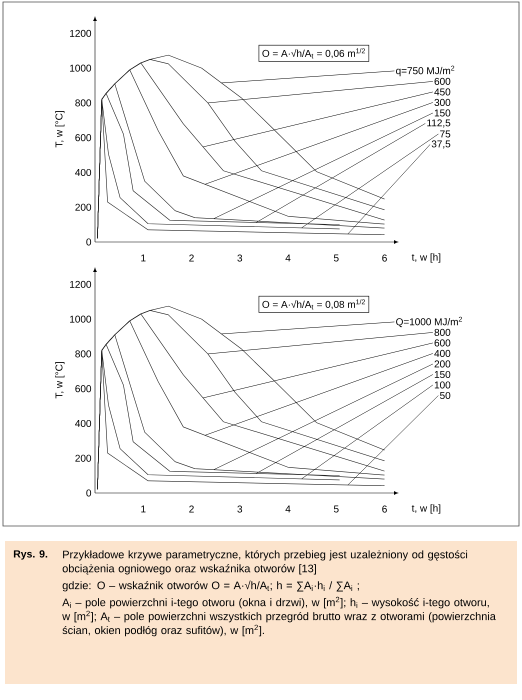  What do you see at coordinates (279, 616) in the screenshot?
I see `text: A$_{i}$ – pole powierzchni i-tego otworu (okna i drzwi), w [m$^{2}$]; h$_{i}$ – wysokość i-tego otworu, w [m$^{2}$]; A$_{t}$ – pole powierzchni wszystkich przegród brutto wraz z otworami (powierzchnia ścian, okien podłóg oraz sufitów), w [m$^{2}$].` at bounding box center [279, 616].